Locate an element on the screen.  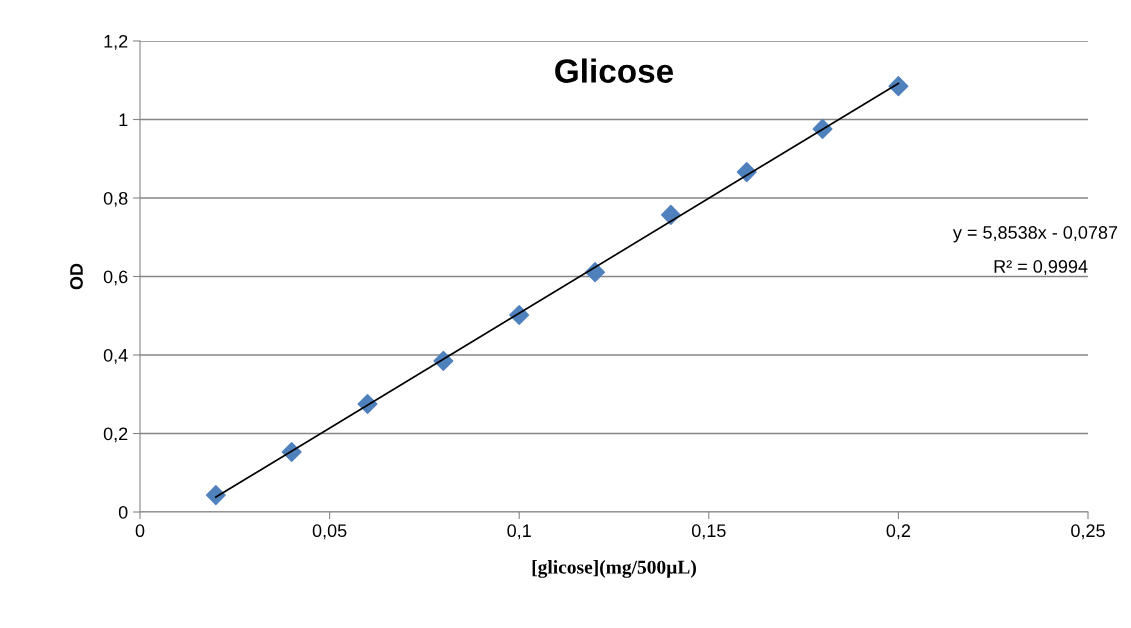
x-tick-label: 0,15 is located at coordinates (708, 532).